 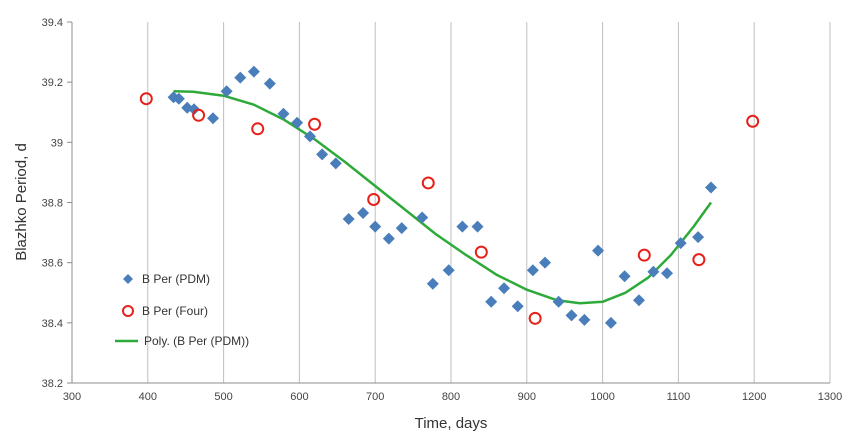 I want to click on y-tick-label: 38.8, so click(x=52, y=204).